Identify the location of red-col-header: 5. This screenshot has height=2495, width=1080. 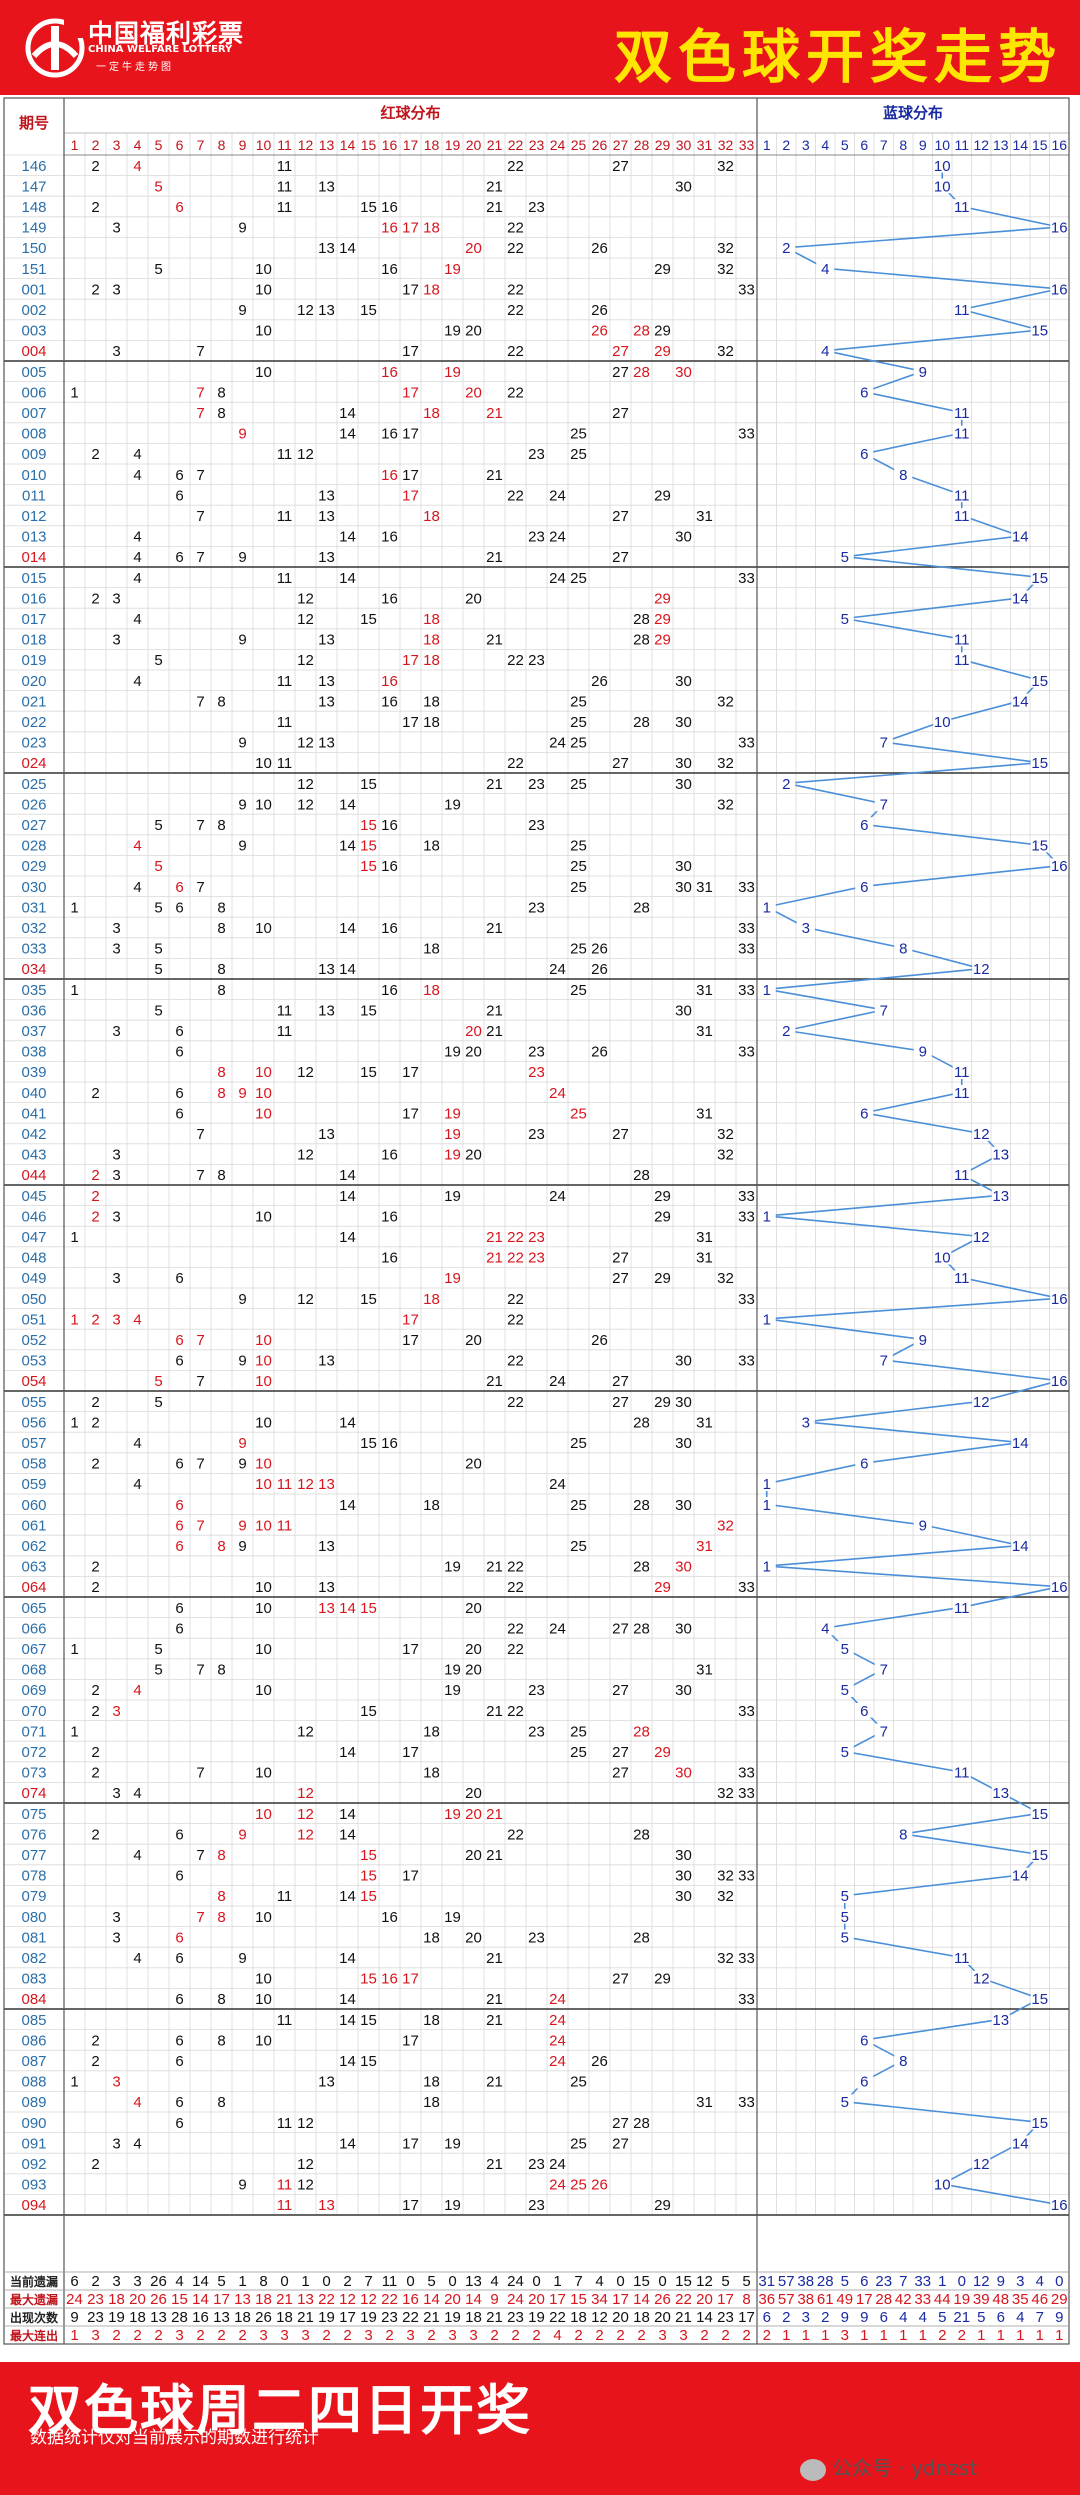
(159, 145).